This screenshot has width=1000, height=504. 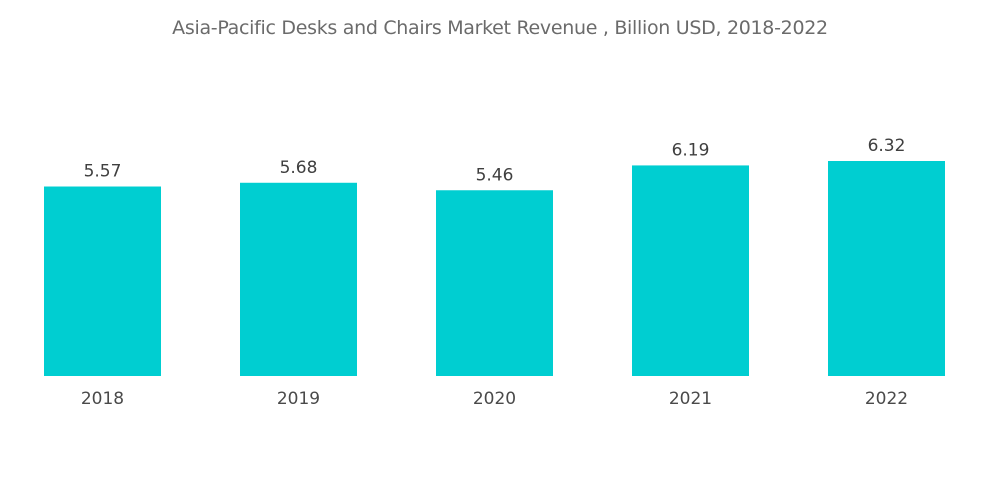 What do you see at coordinates (494, 283) in the screenshot?
I see `bar-2020` at bounding box center [494, 283].